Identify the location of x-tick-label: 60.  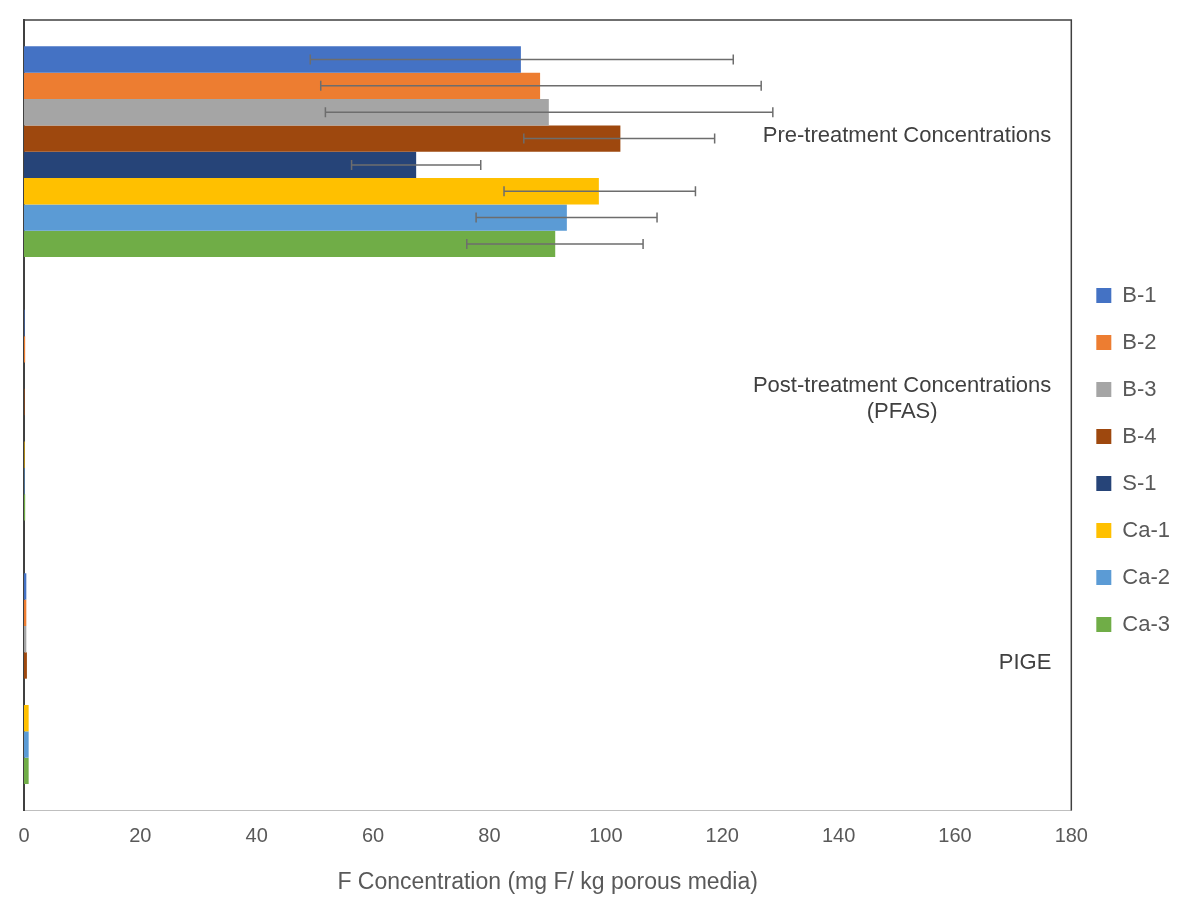
(373, 834).